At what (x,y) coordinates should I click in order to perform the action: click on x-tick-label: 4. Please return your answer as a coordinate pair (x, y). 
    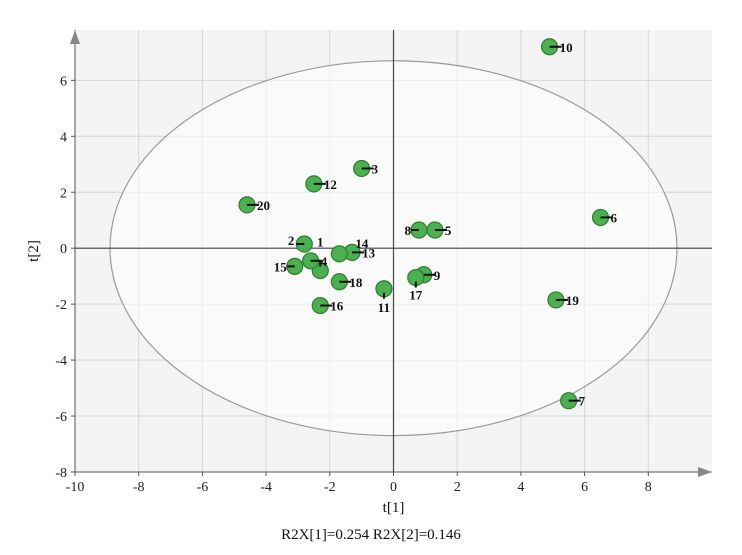
    Looking at the image, I should click on (520, 487).